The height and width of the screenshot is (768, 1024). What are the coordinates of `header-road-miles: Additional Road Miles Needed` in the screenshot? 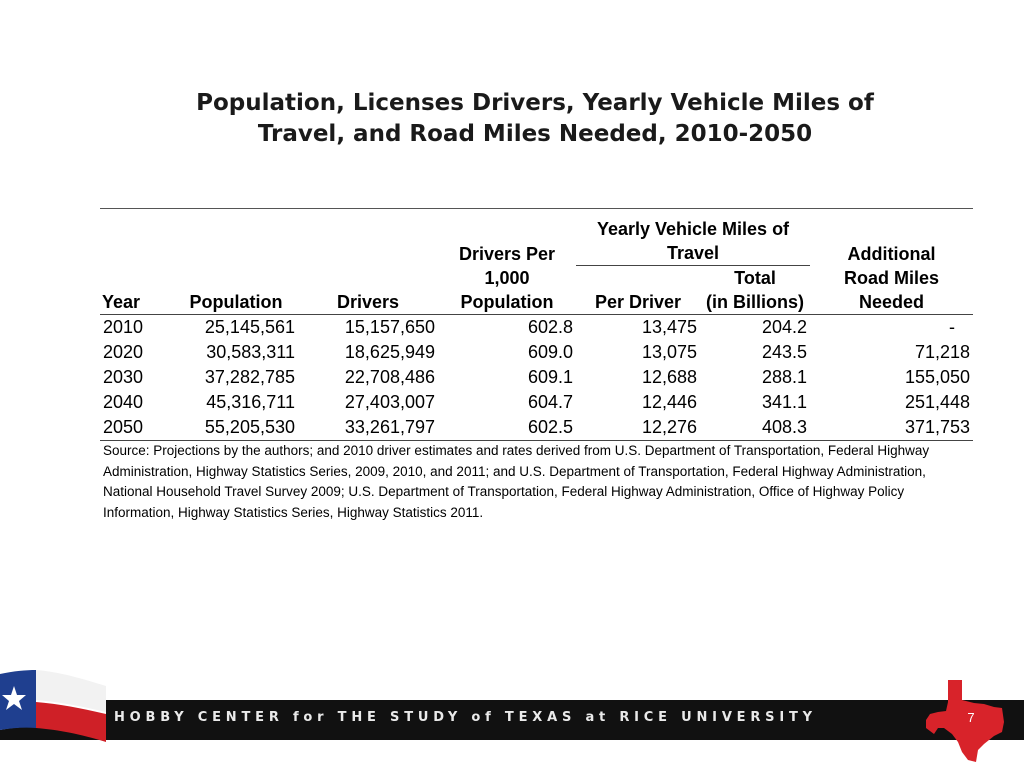 It's located at (891, 262).